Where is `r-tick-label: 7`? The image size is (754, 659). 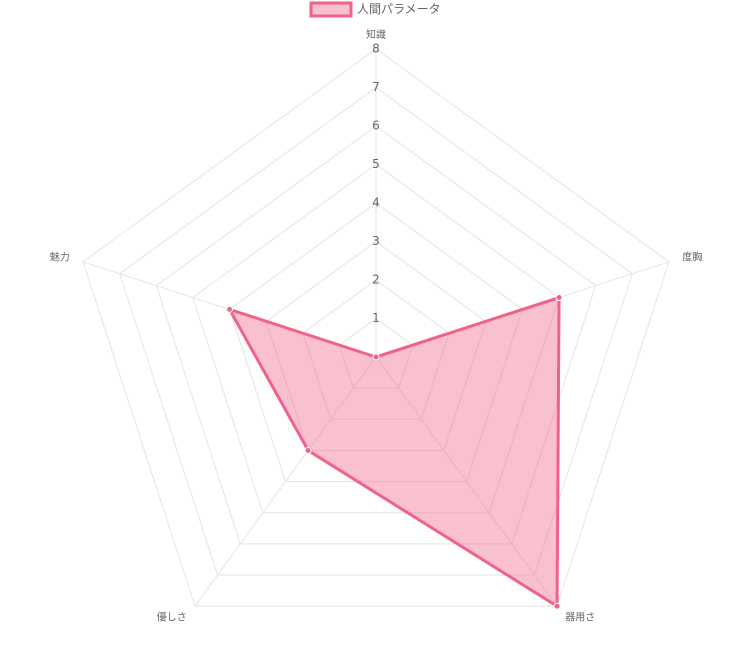 r-tick-label: 7 is located at coordinates (376, 87).